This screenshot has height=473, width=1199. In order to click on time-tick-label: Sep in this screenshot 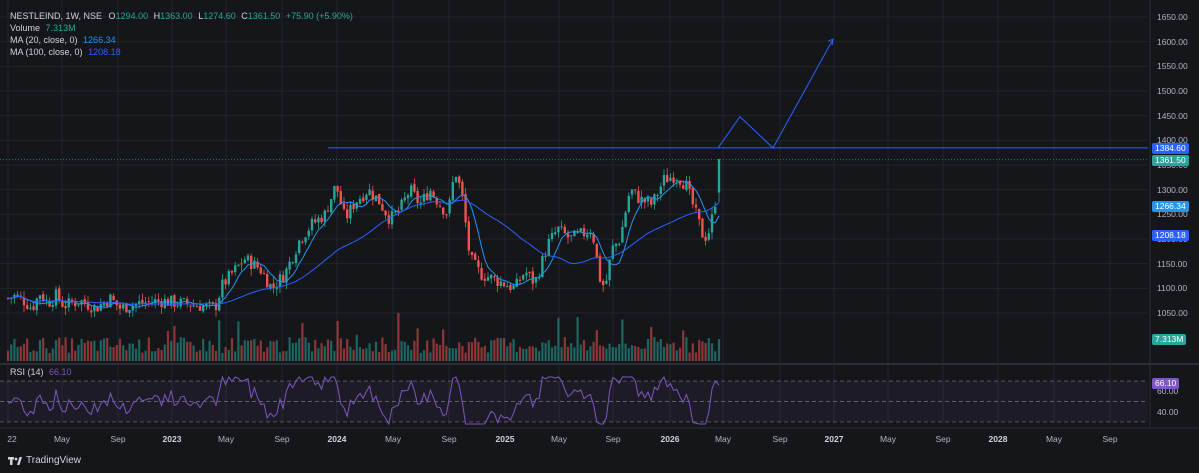, I will do `click(613, 439)`.